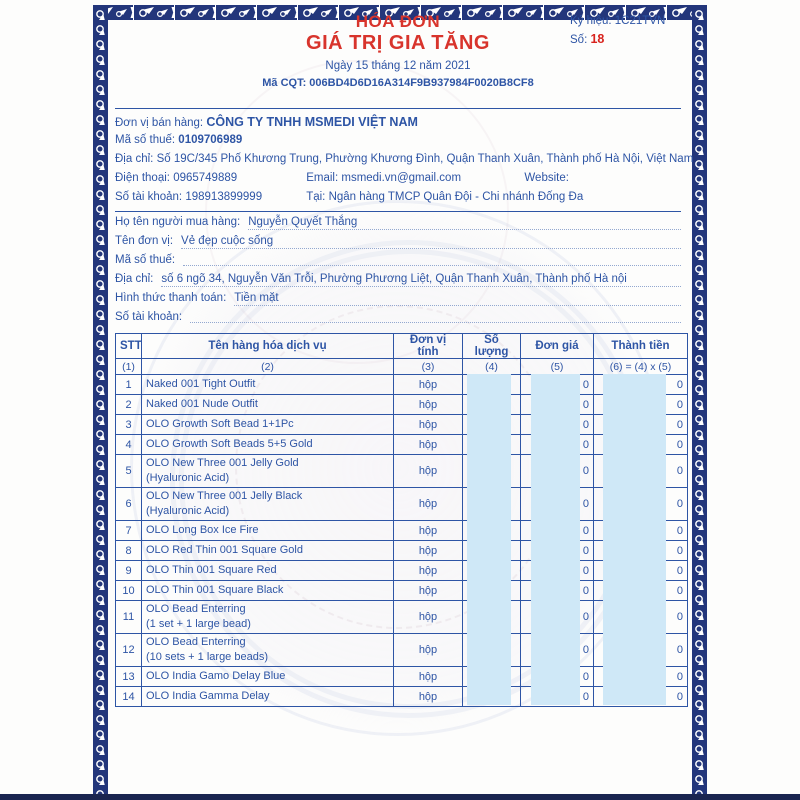 Image resolution: width=800 pixels, height=800 pixels. Describe the element at coordinates (267, 590) in the screenshot. I see `cell-item-name: OLO Thin 001 Square Black` at that location.